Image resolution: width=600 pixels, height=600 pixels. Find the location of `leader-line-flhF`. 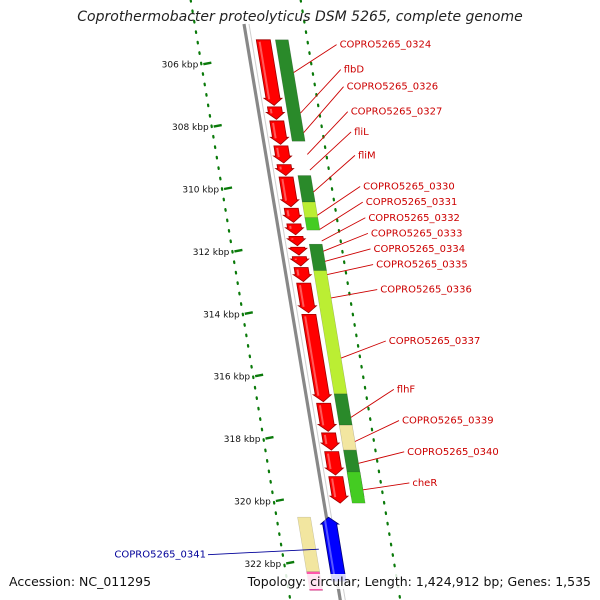

leader-line-flhF is located at coordinates (372, 403).